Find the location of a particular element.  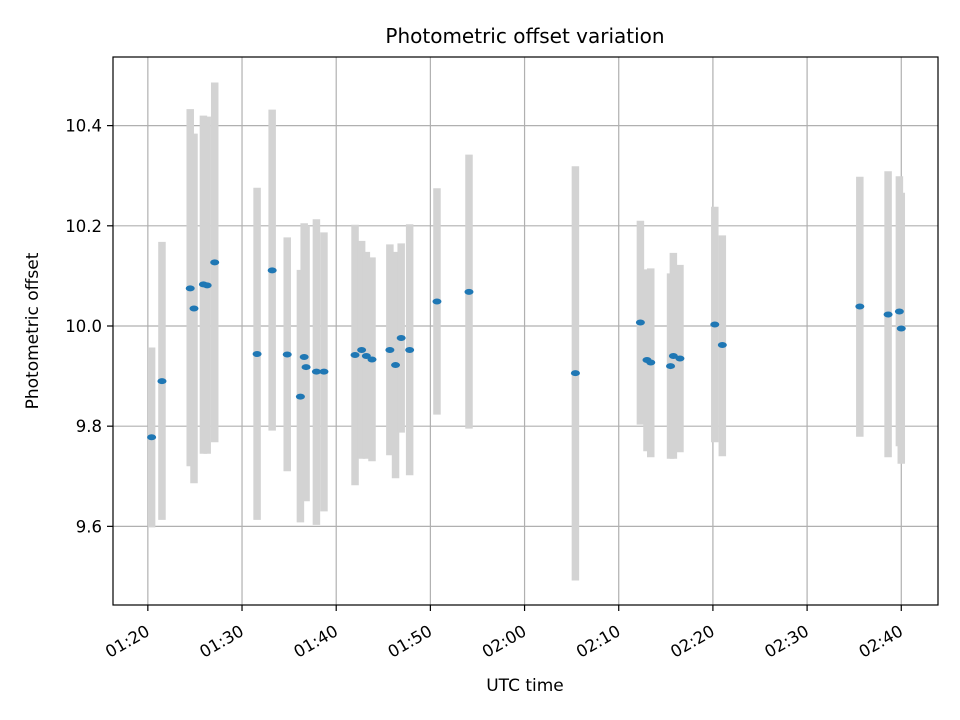

y-axis-label: Photometric offset is located at coordinates (33, 330).